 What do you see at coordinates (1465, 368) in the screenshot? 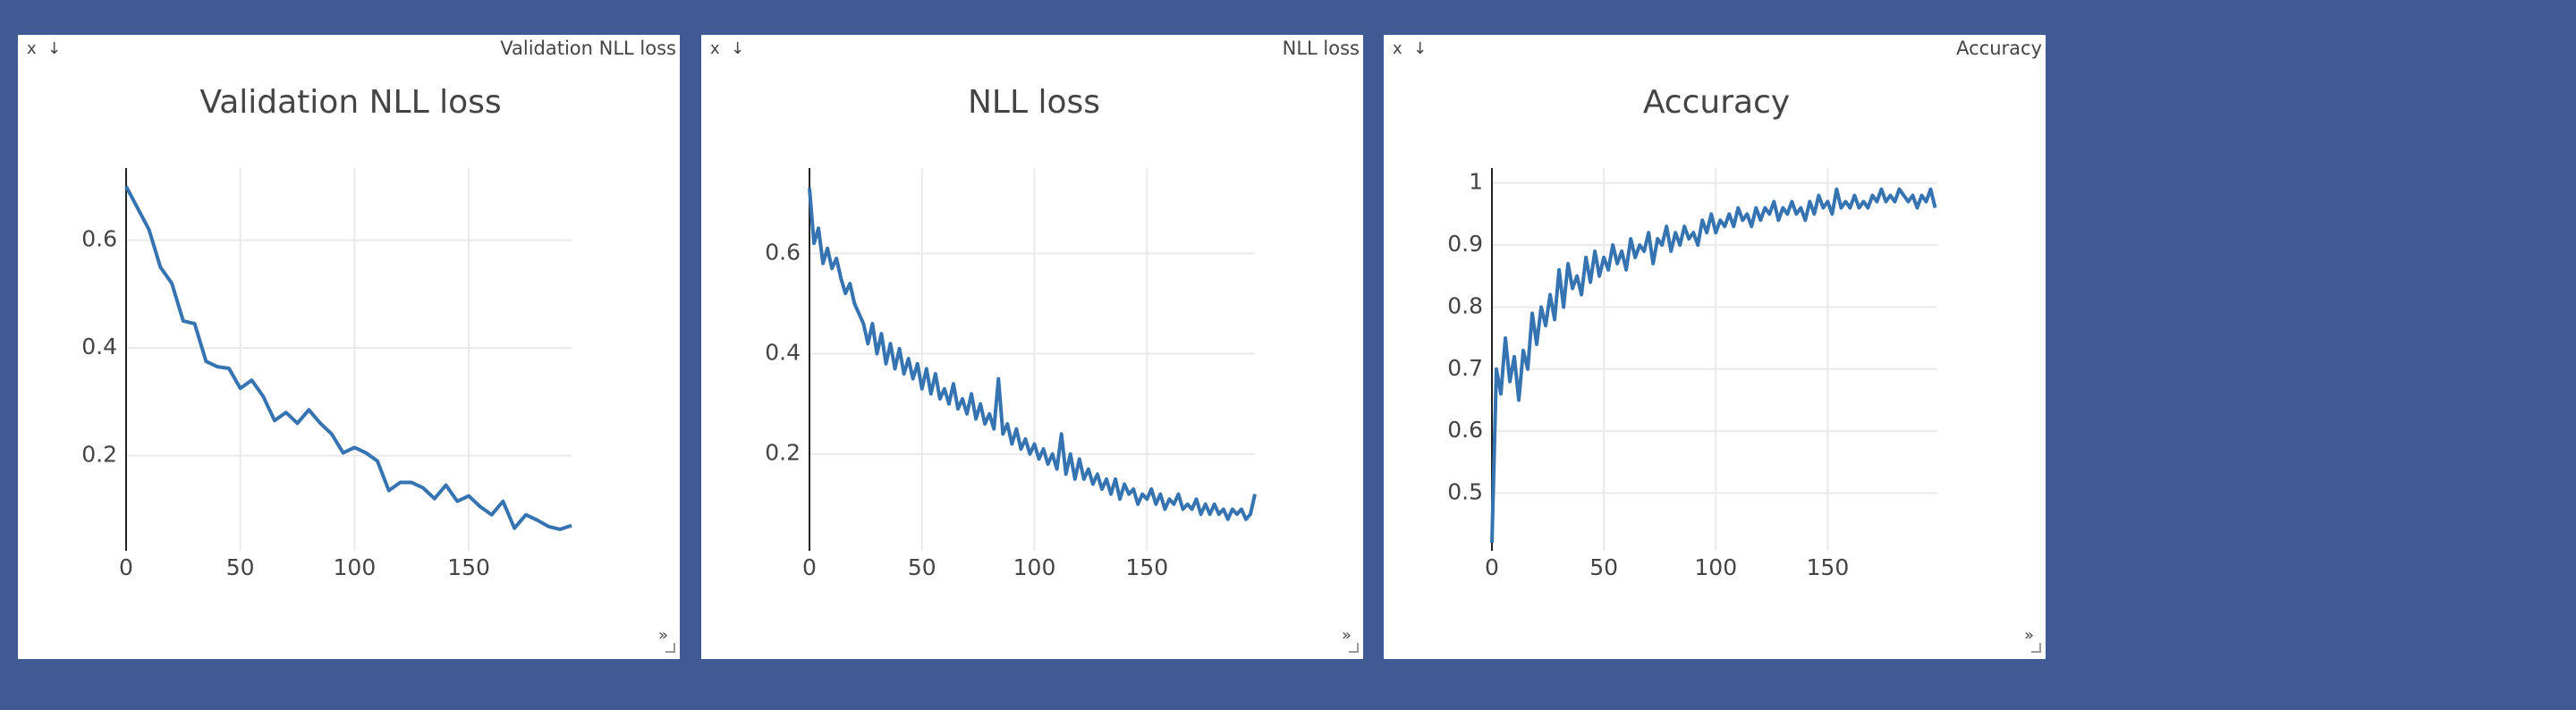
I see `y-tick-label: 0.7` at bounding box center [1465, 368].